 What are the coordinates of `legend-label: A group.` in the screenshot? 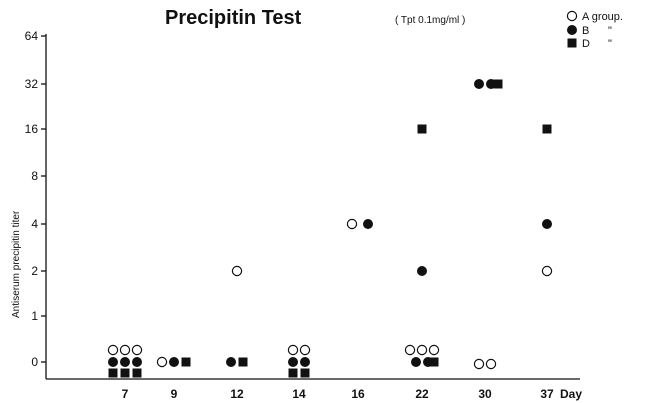 It's located at (602, 17).